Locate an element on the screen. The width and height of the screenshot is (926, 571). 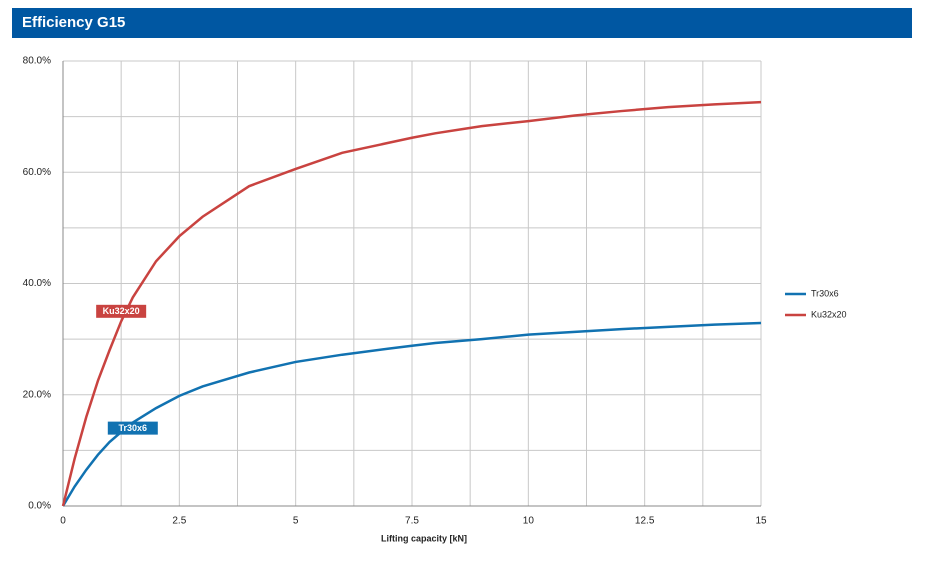
x-tick-label: 12.5 is located at coordinates (645, 521).